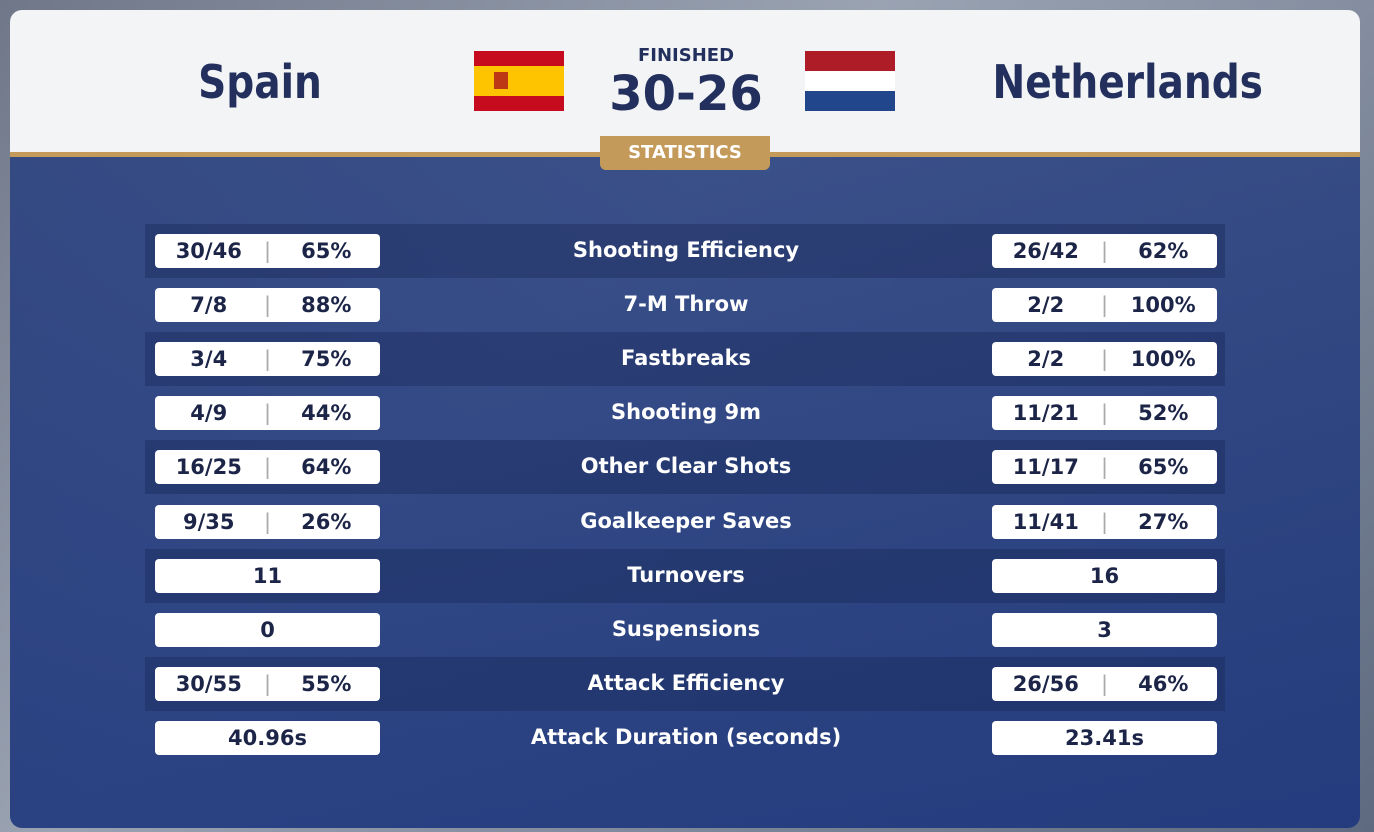  What do you see at coordinates (260, 82) in the screenshot?
I see `home-team: Spain` at bounding box center [260, 82].